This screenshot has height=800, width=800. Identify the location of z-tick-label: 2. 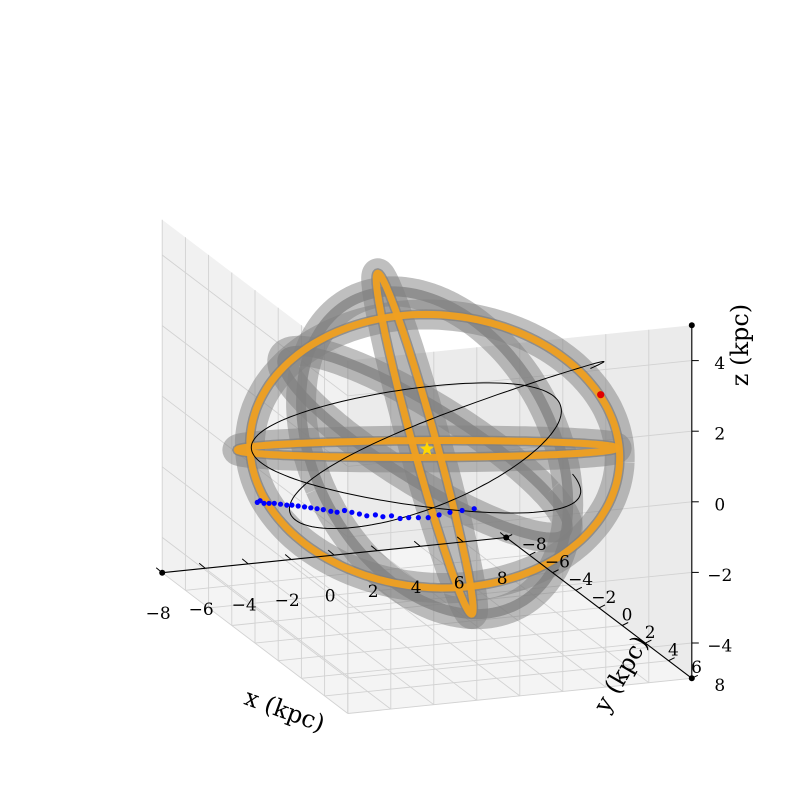
(719, 435).